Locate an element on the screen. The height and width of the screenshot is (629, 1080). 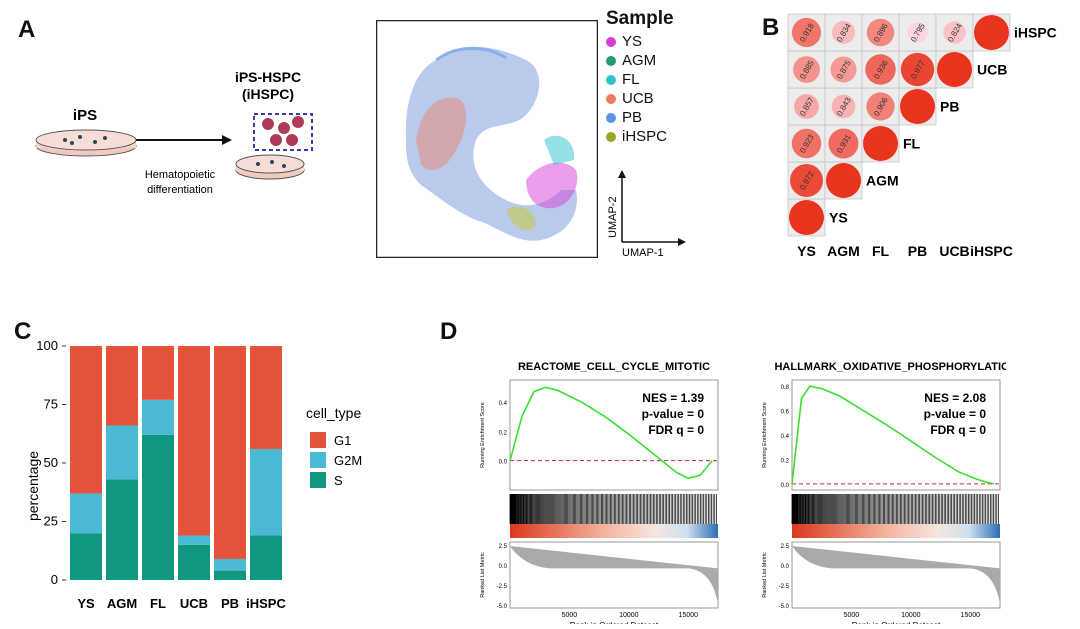
sample-legend-label: FL is located at coordinates (631, 79).